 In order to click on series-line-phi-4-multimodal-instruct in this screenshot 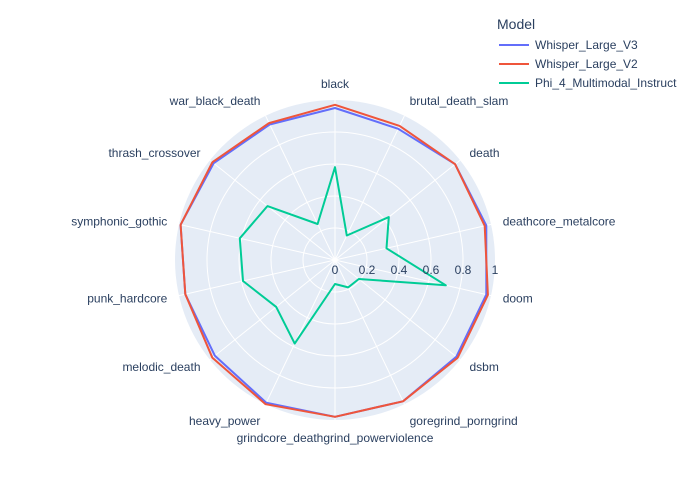, I will do `click(342, 255)`.